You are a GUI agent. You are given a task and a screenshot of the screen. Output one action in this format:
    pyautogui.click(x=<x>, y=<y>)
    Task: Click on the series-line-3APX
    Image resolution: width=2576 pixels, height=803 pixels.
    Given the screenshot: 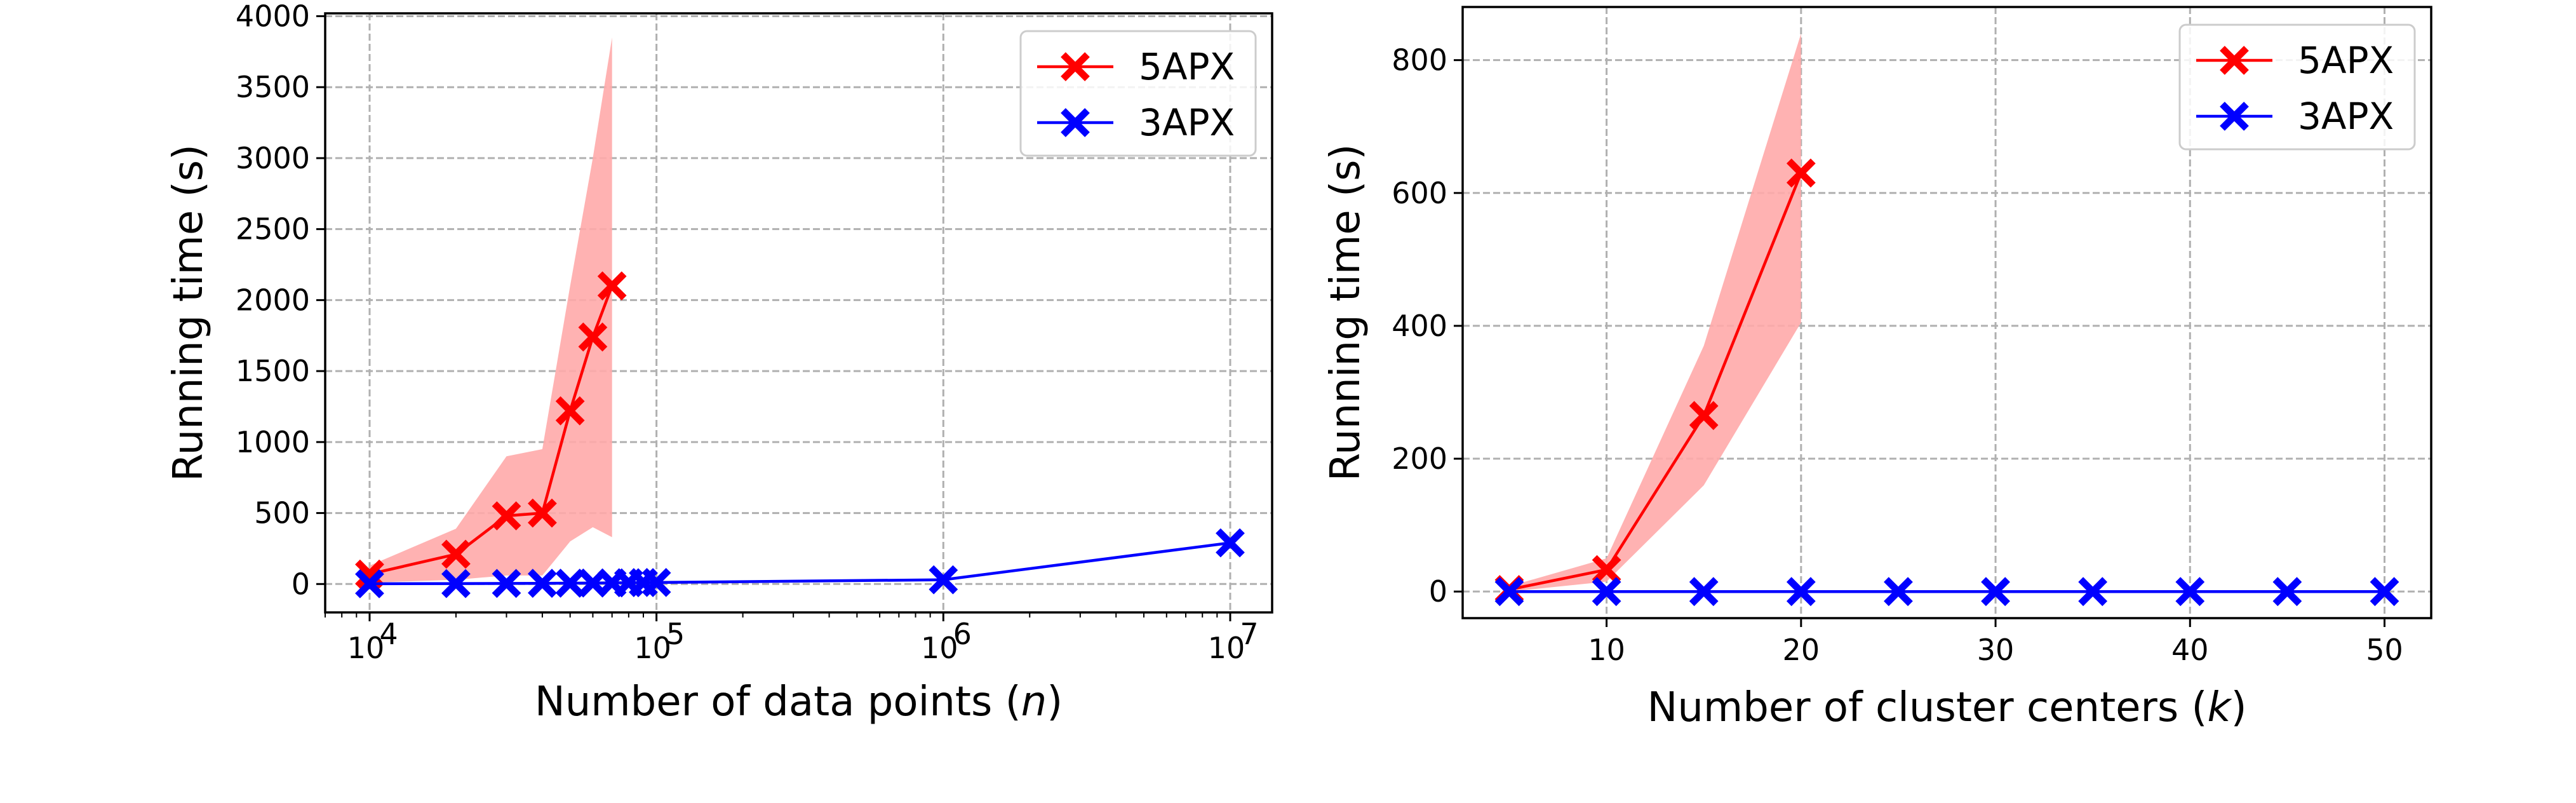 What is the action you would take?
    pyautogui.click(x=800, y=564)
    